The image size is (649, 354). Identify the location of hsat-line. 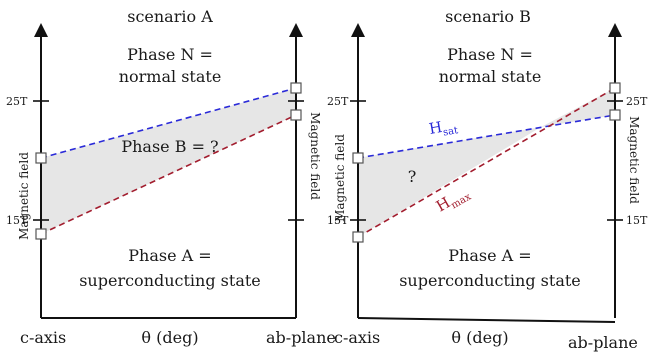
(486, 136).